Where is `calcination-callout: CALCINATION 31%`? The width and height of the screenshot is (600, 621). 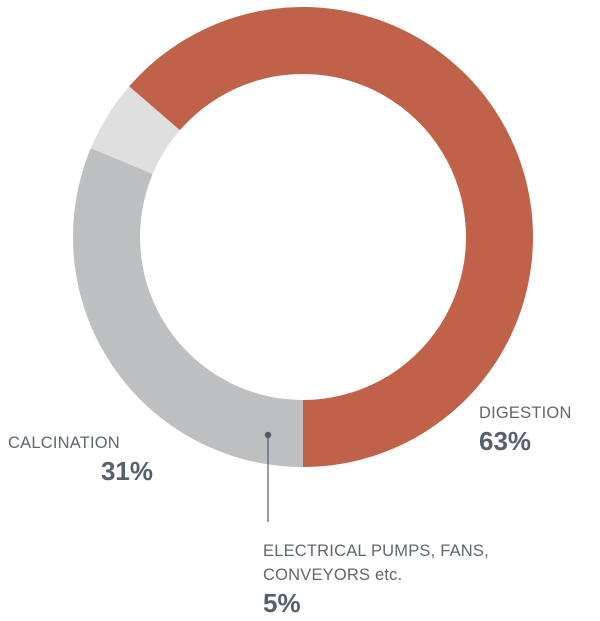
calcination-callout: CALCINATION 31% is located at coordinates (80, 459).